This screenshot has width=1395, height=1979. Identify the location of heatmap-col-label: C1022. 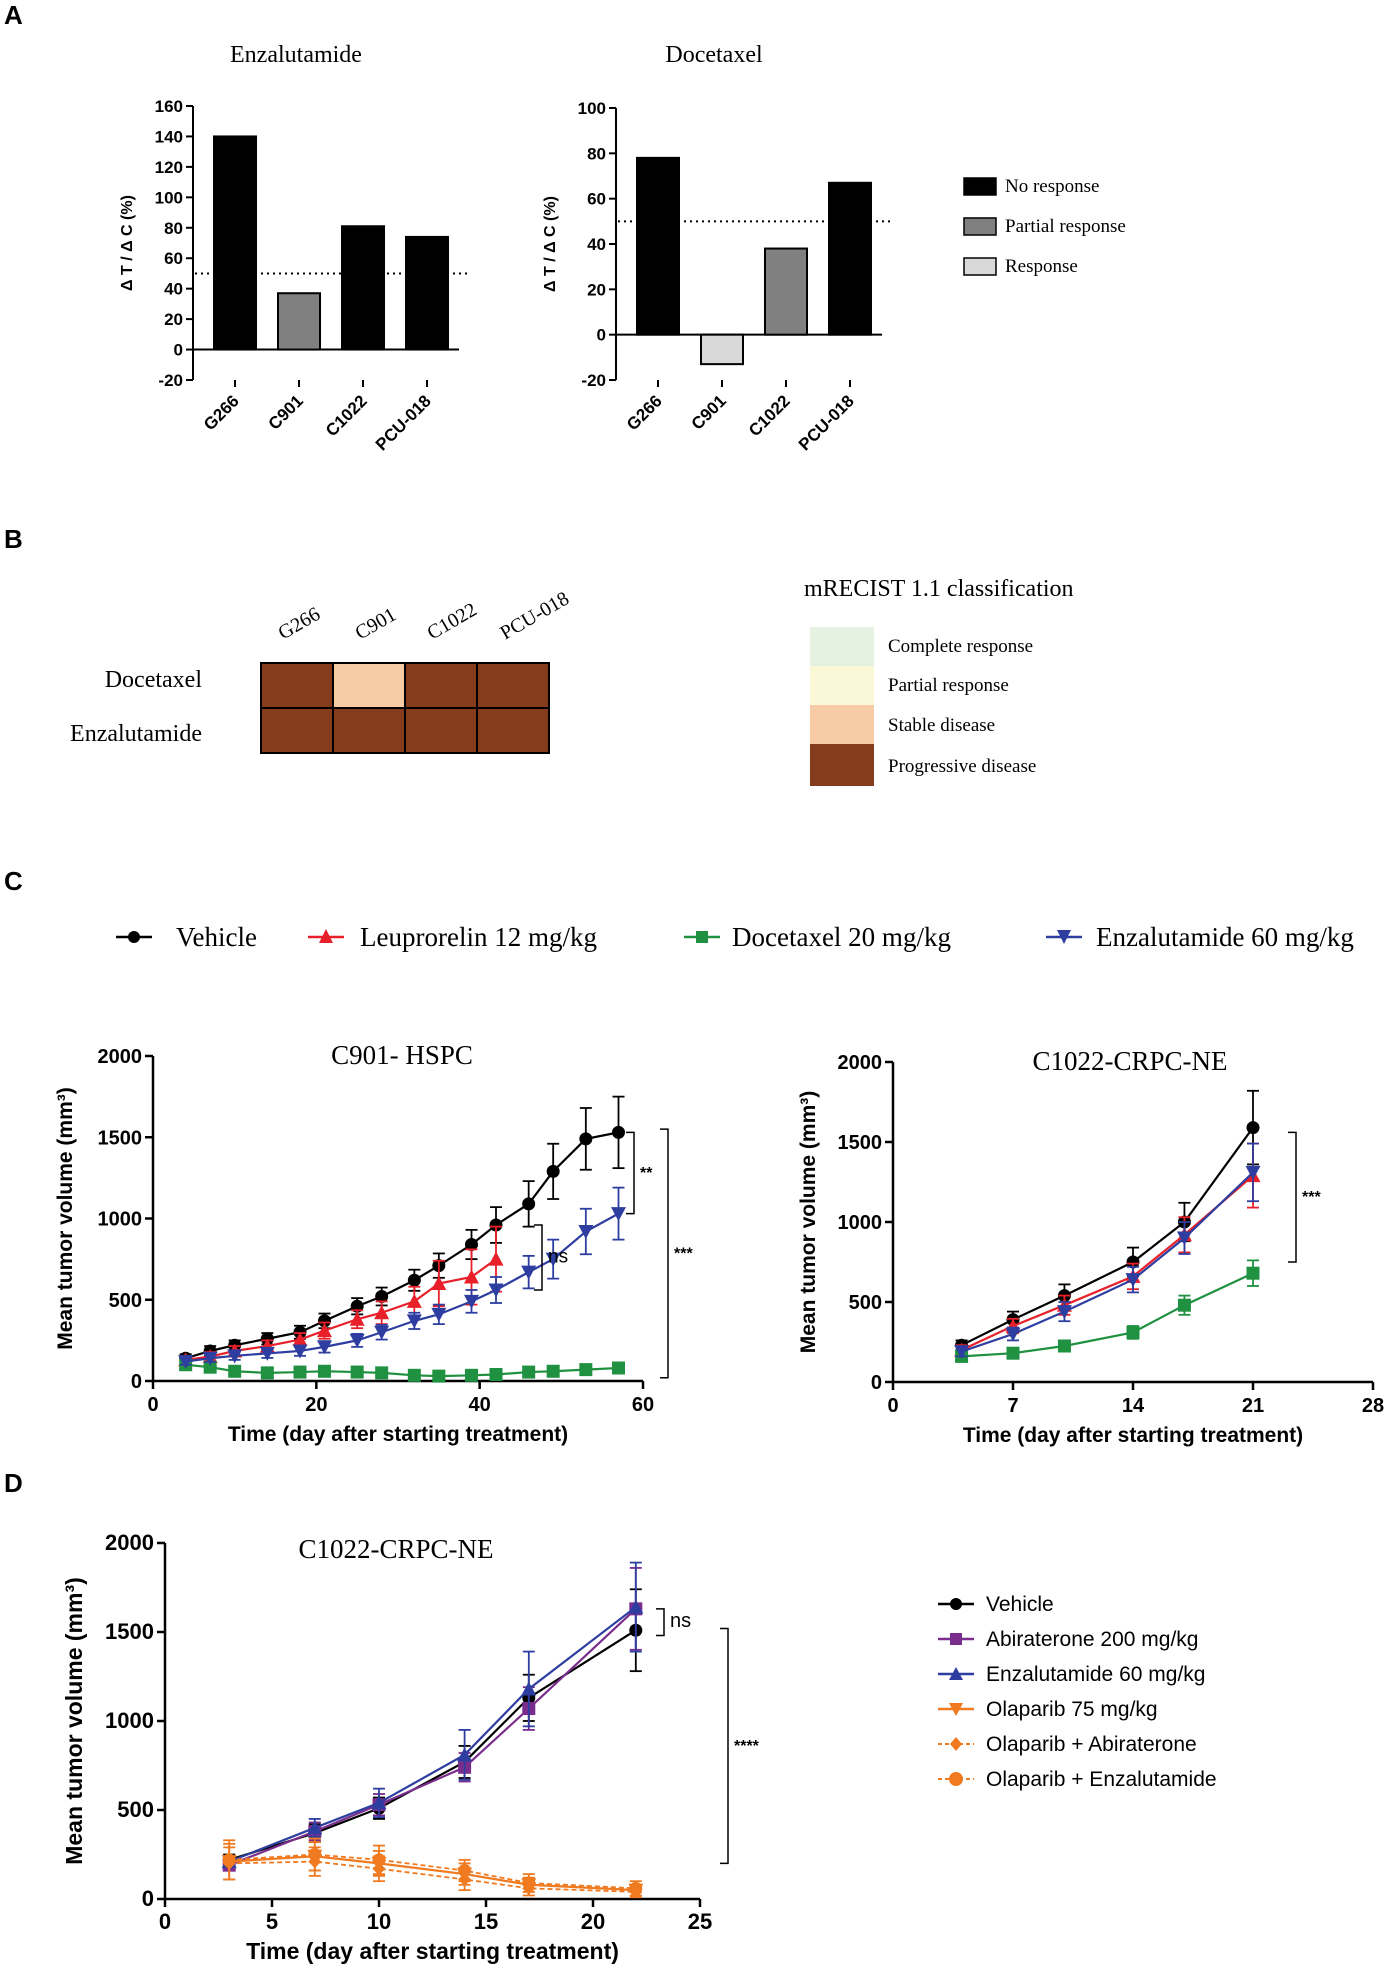
(452, 622).